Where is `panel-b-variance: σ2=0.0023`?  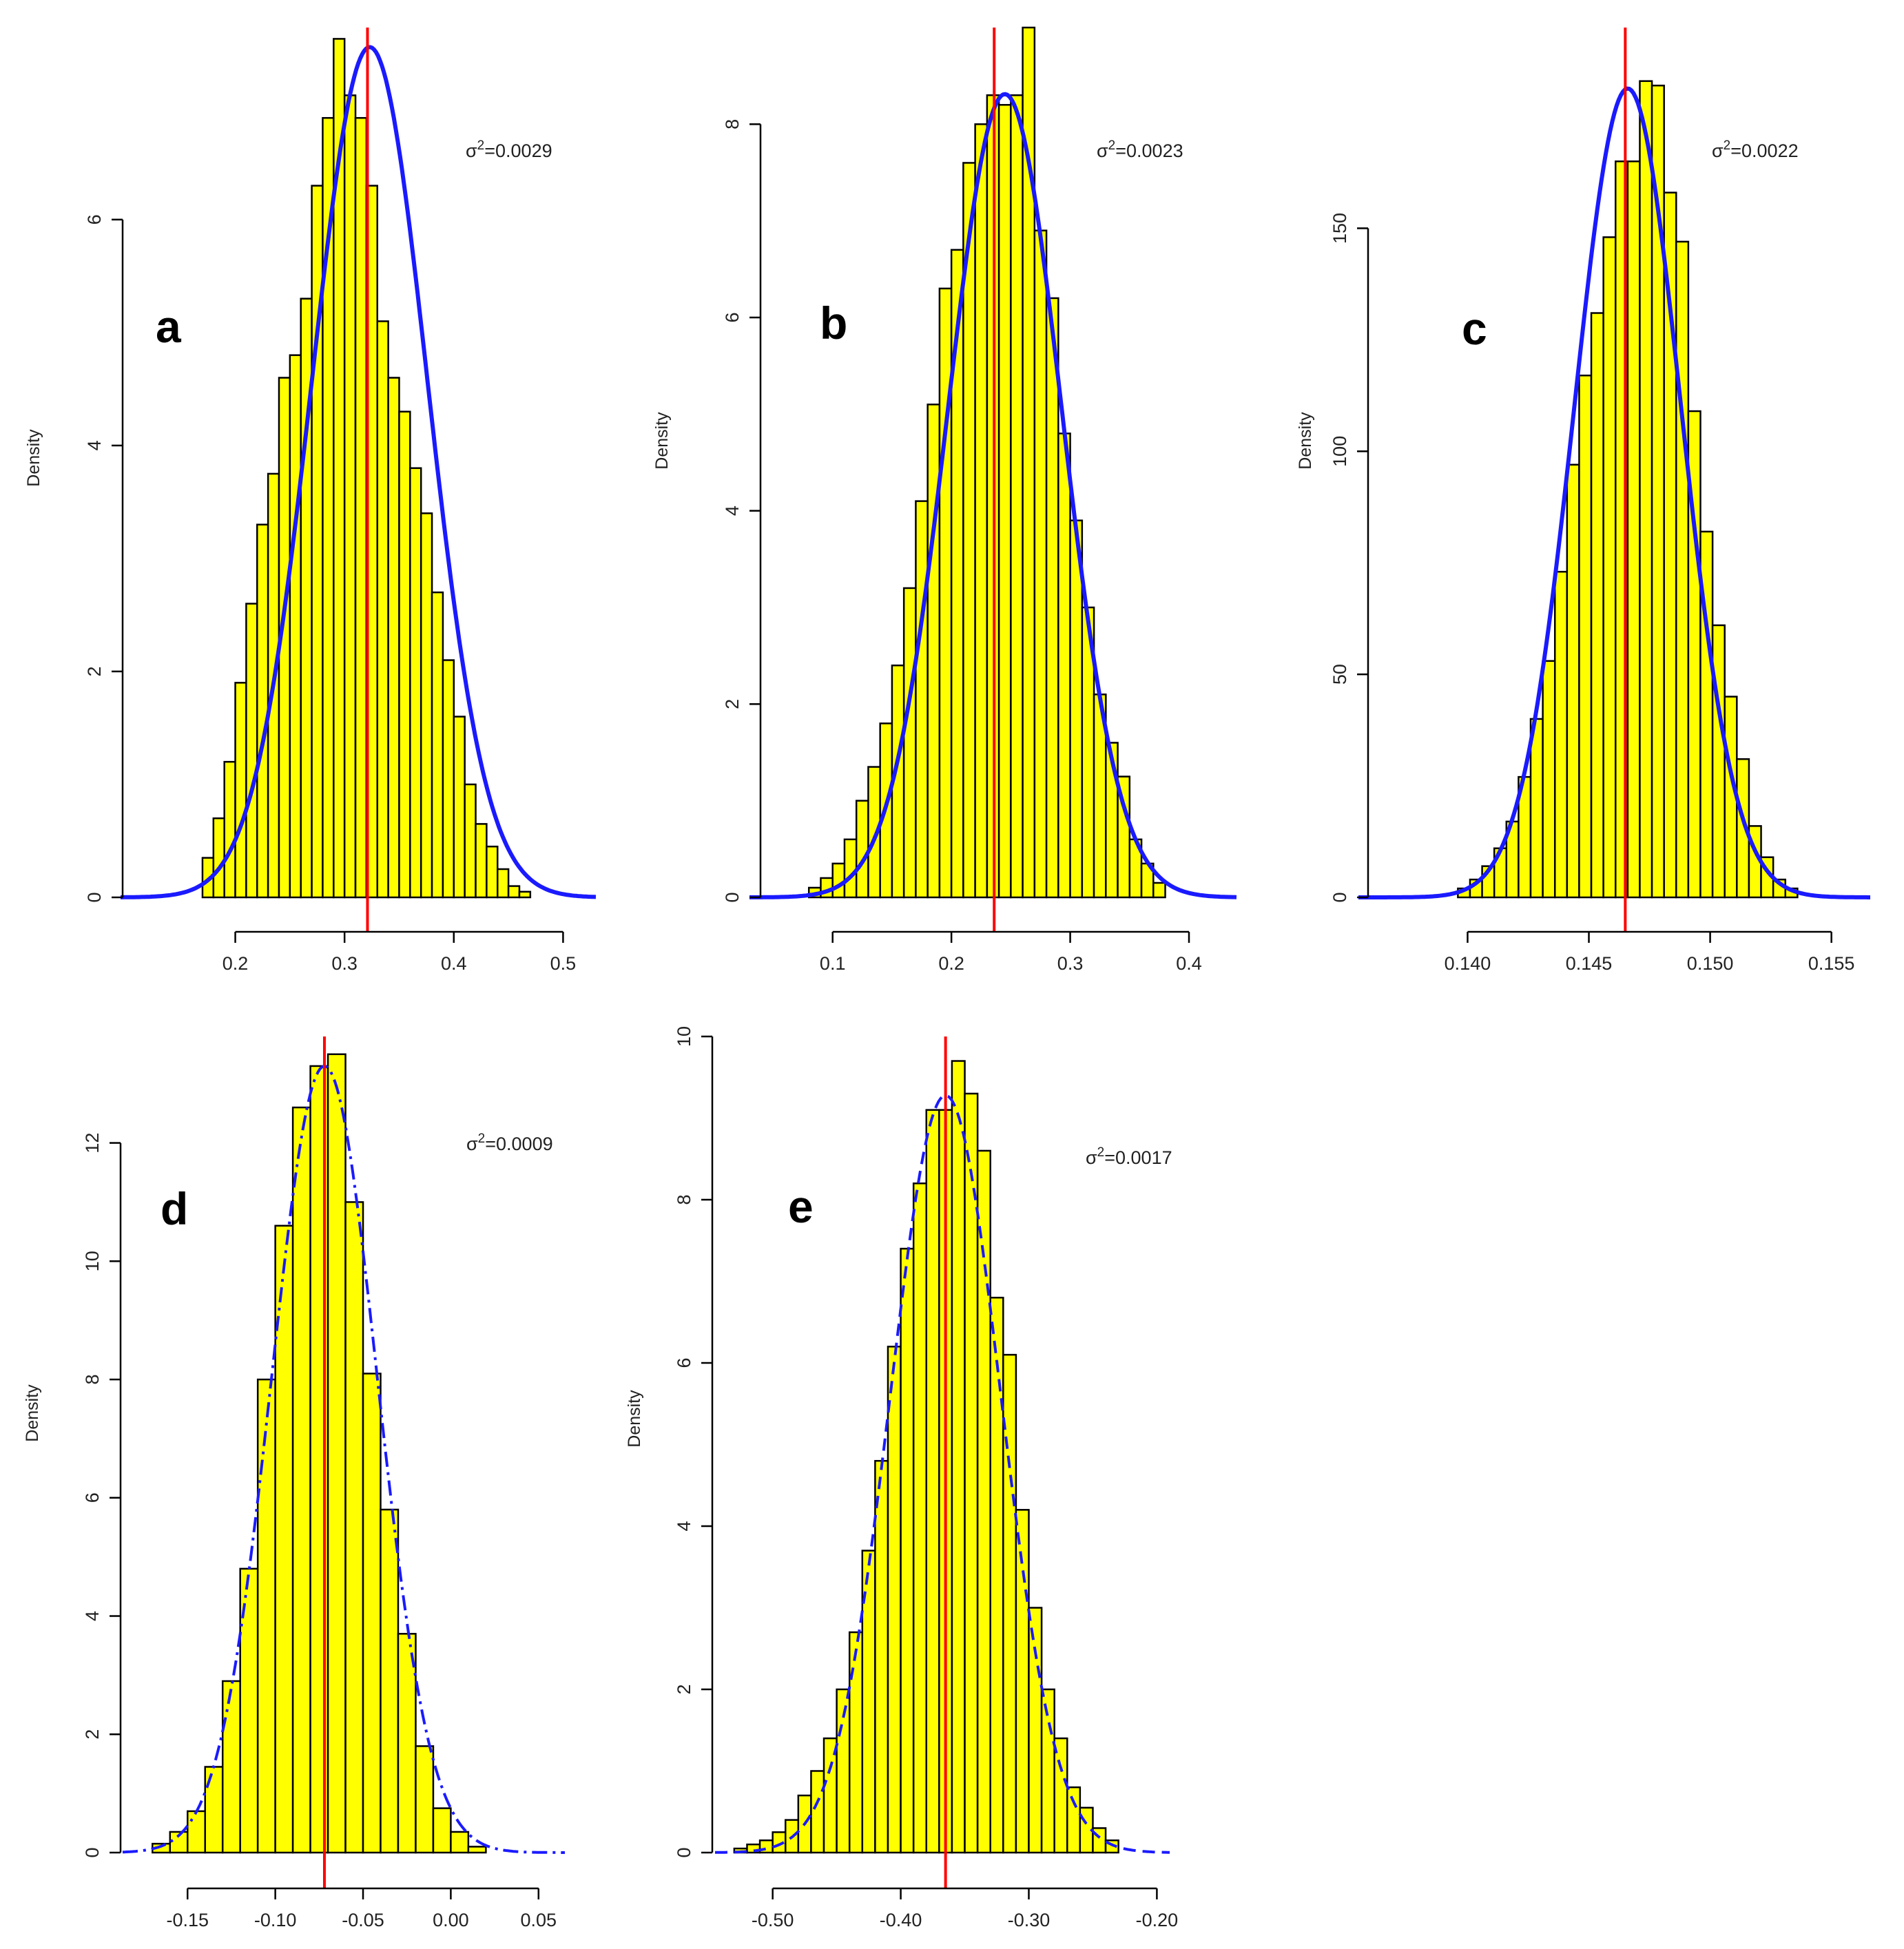
panel-b-variance: σ2=0.0023 is located at coordinates (1140, 149).